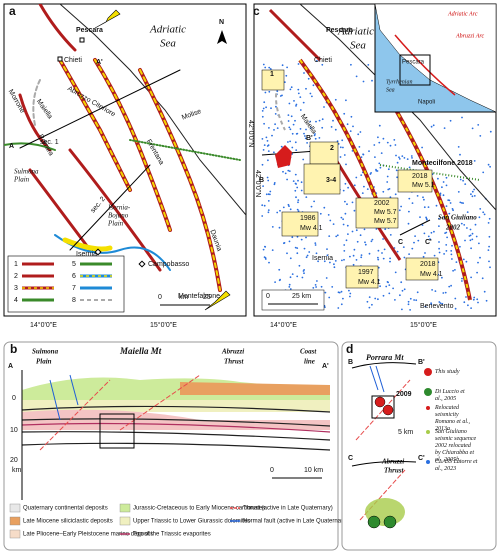 Image resolution: width=500 pixels, height=554 pixels. Describe the element at coordinates (89, 30) in the screenshot. I see `label: Pescara` at that location.